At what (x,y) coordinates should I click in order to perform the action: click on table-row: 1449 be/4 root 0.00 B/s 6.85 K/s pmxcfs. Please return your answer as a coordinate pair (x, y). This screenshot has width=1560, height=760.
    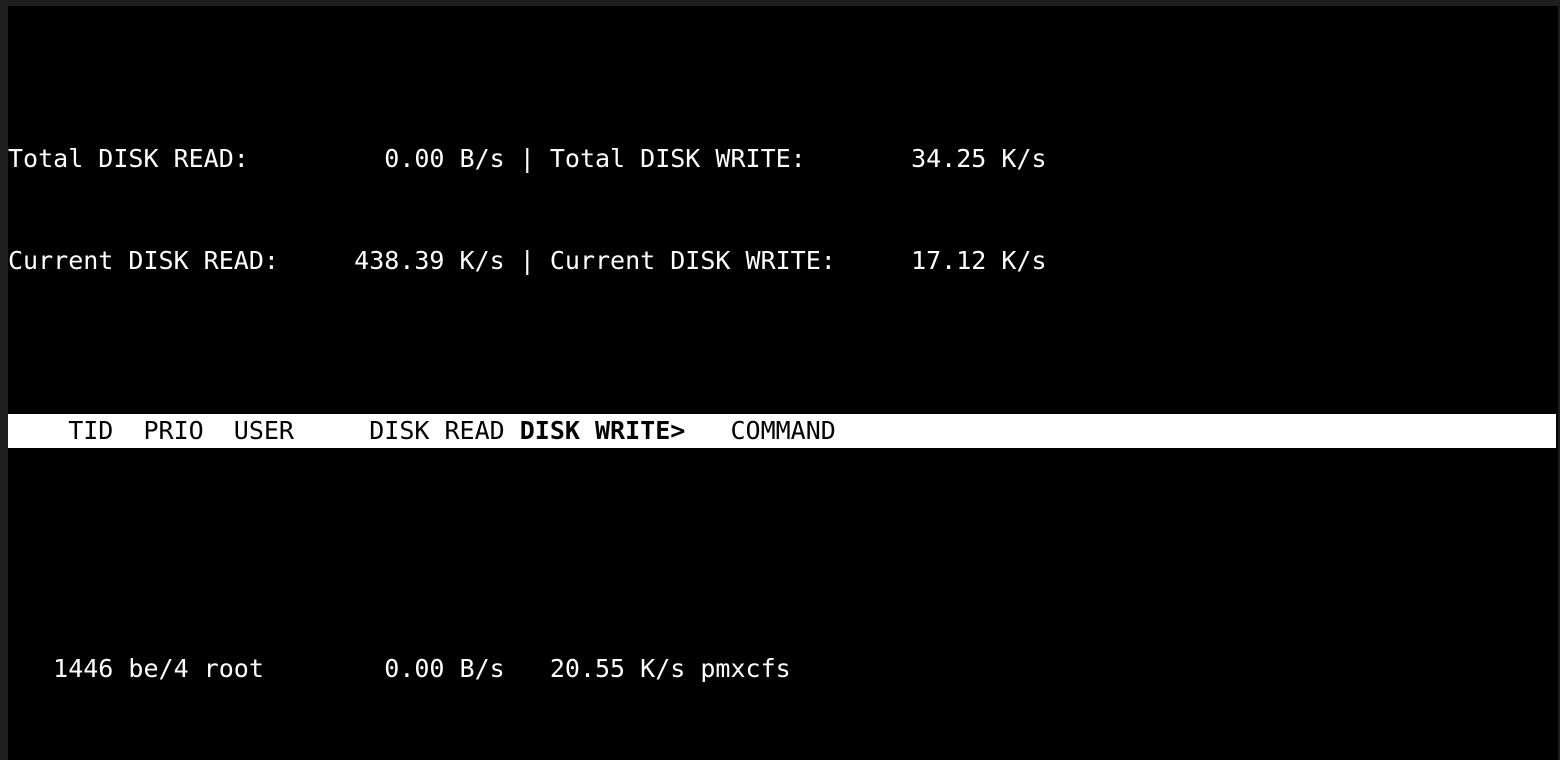
    Looking at the image, I should click on (783, 757).